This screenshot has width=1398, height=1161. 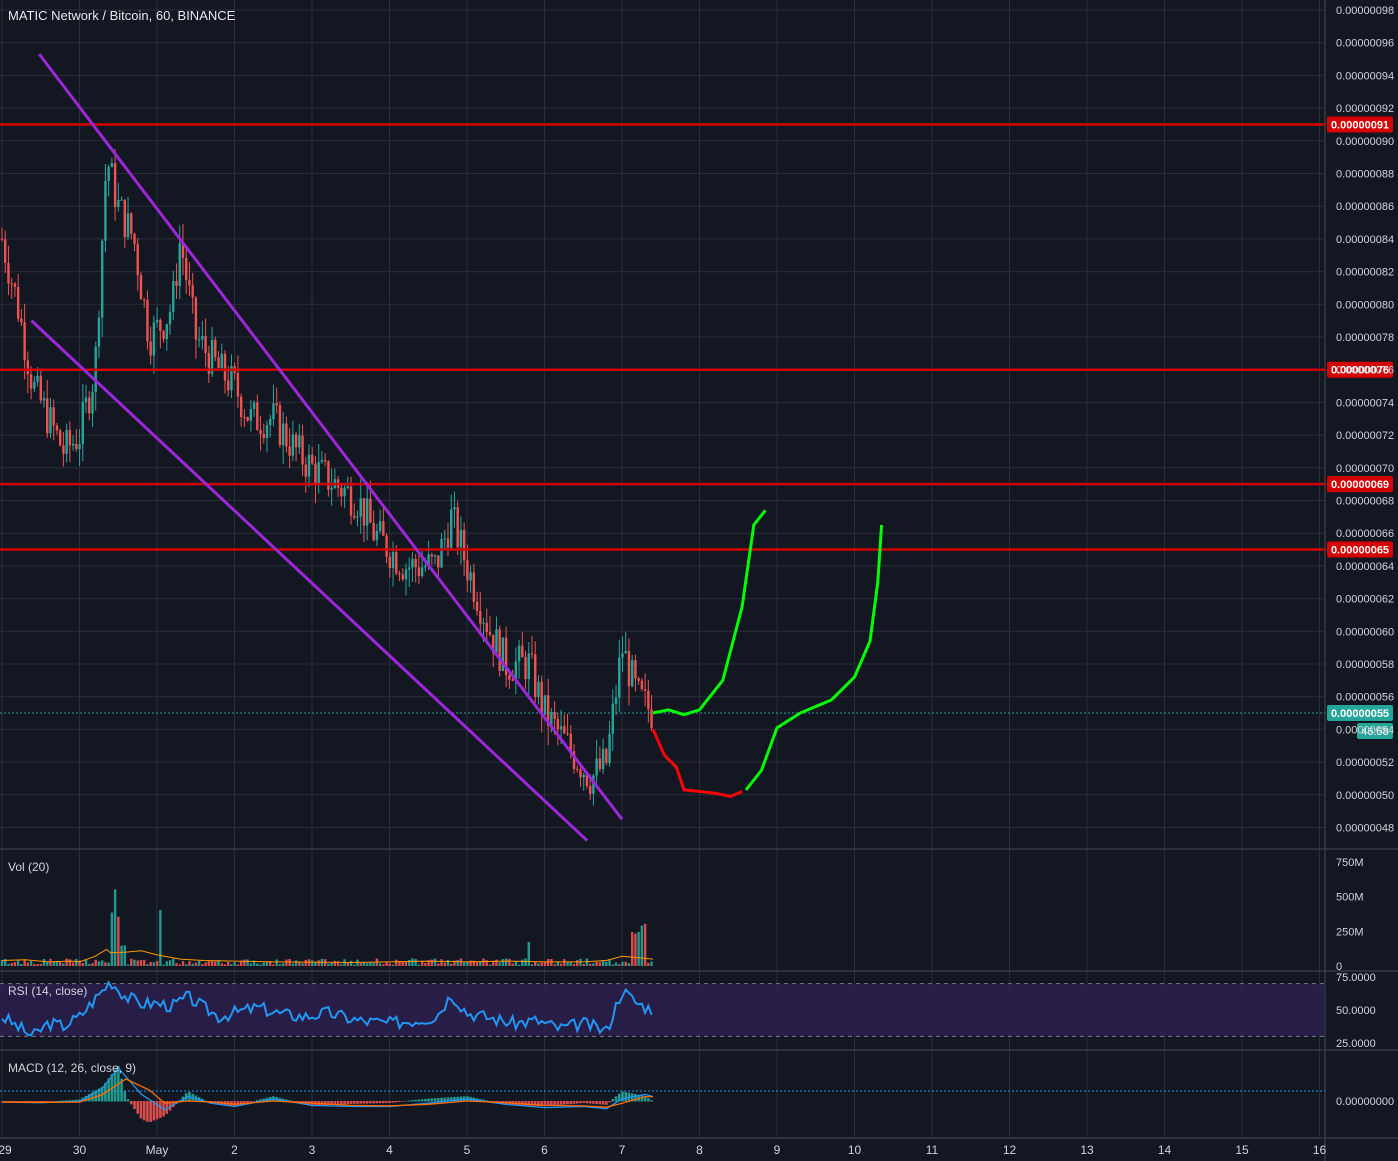 What do you see at coordinates (389, 1150) in the screenshot?
I see `time-tick-label: 4` at bounding box center [389, 1150].